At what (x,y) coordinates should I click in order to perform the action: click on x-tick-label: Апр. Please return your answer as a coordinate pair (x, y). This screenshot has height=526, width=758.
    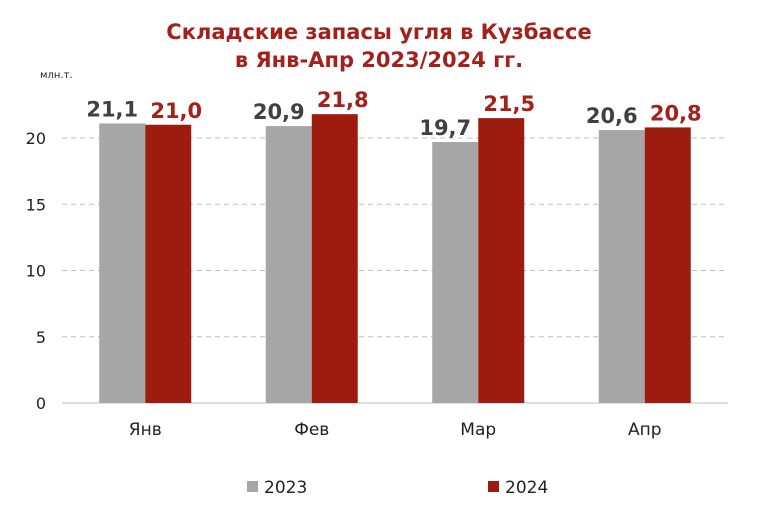
    Looking at the image, I should click on (645, 430).